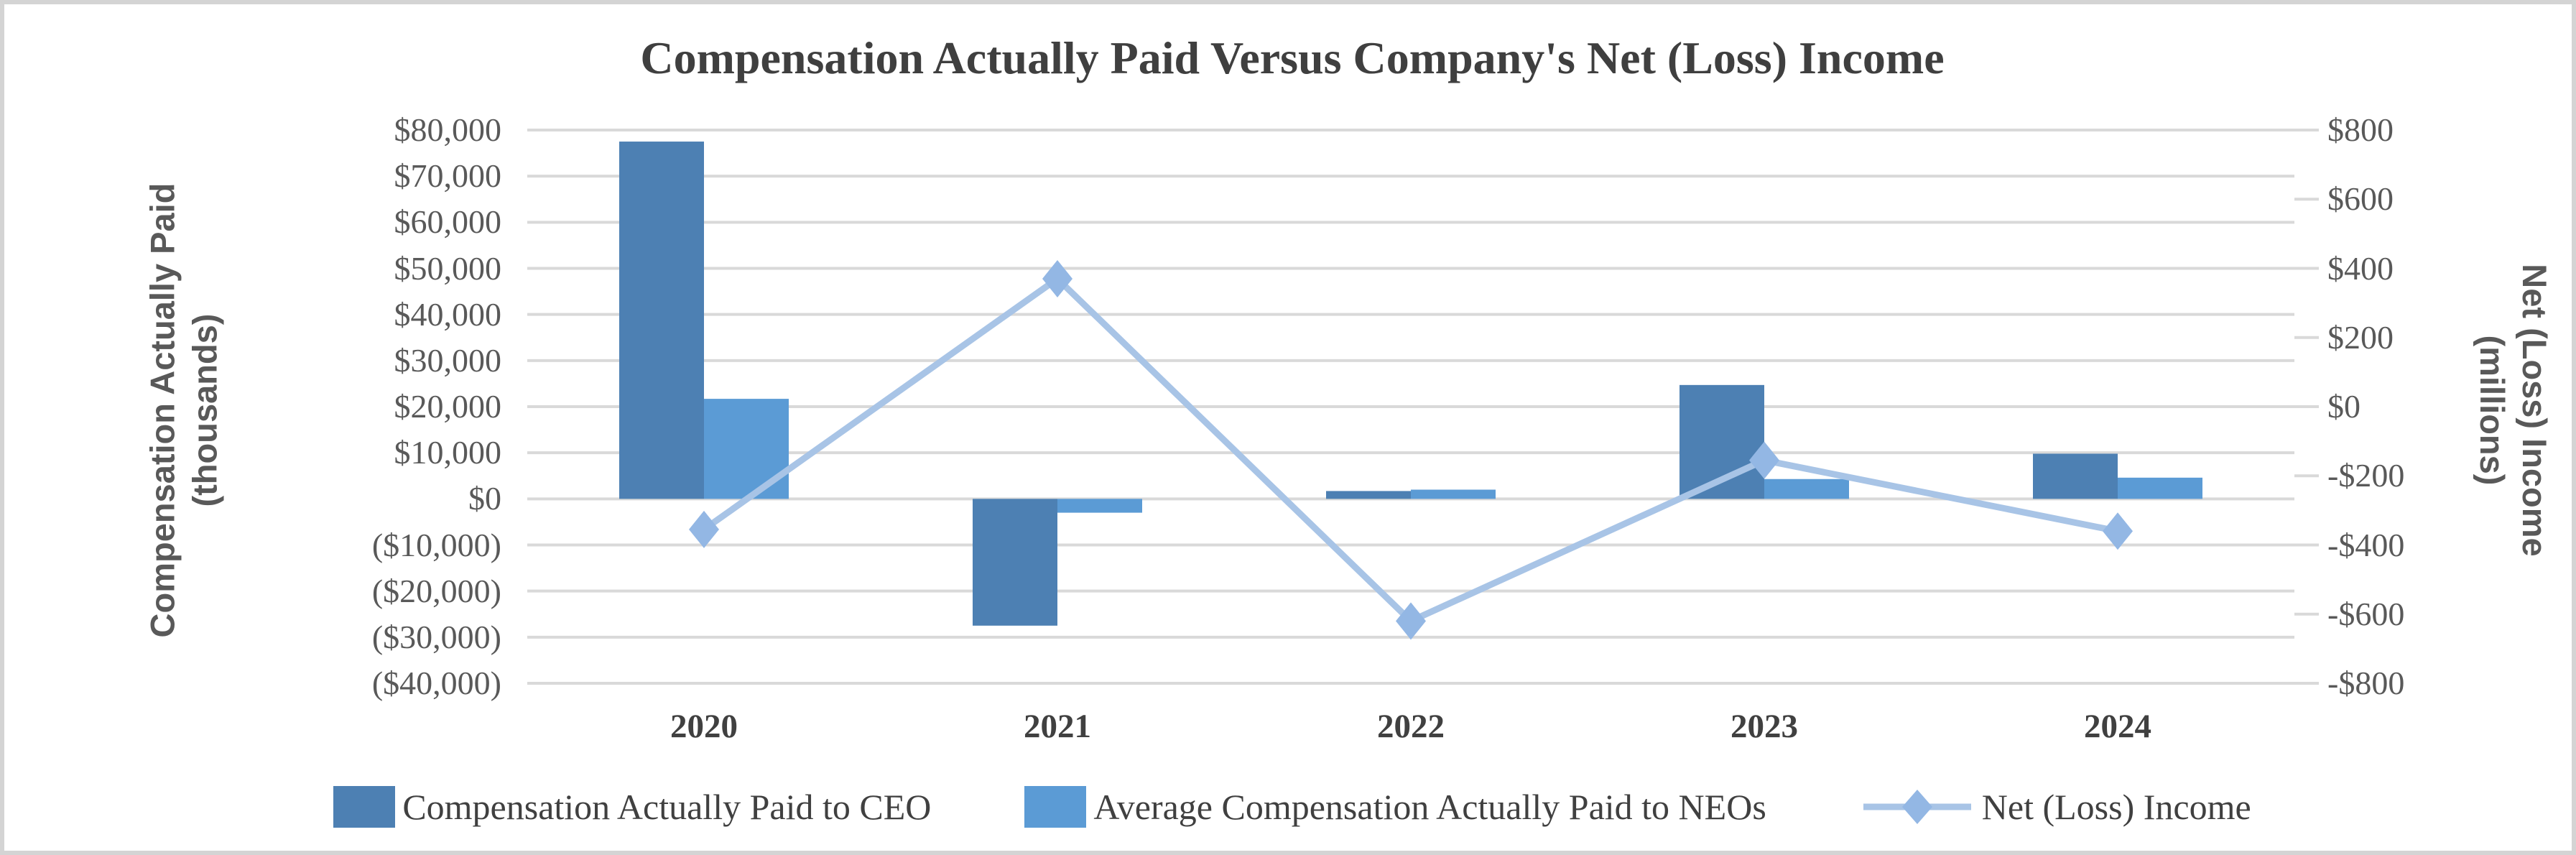  Describe the element at coordinates (2366, 613) in the screenshot. I see `right-axis-tick-label: -$600` at that location.